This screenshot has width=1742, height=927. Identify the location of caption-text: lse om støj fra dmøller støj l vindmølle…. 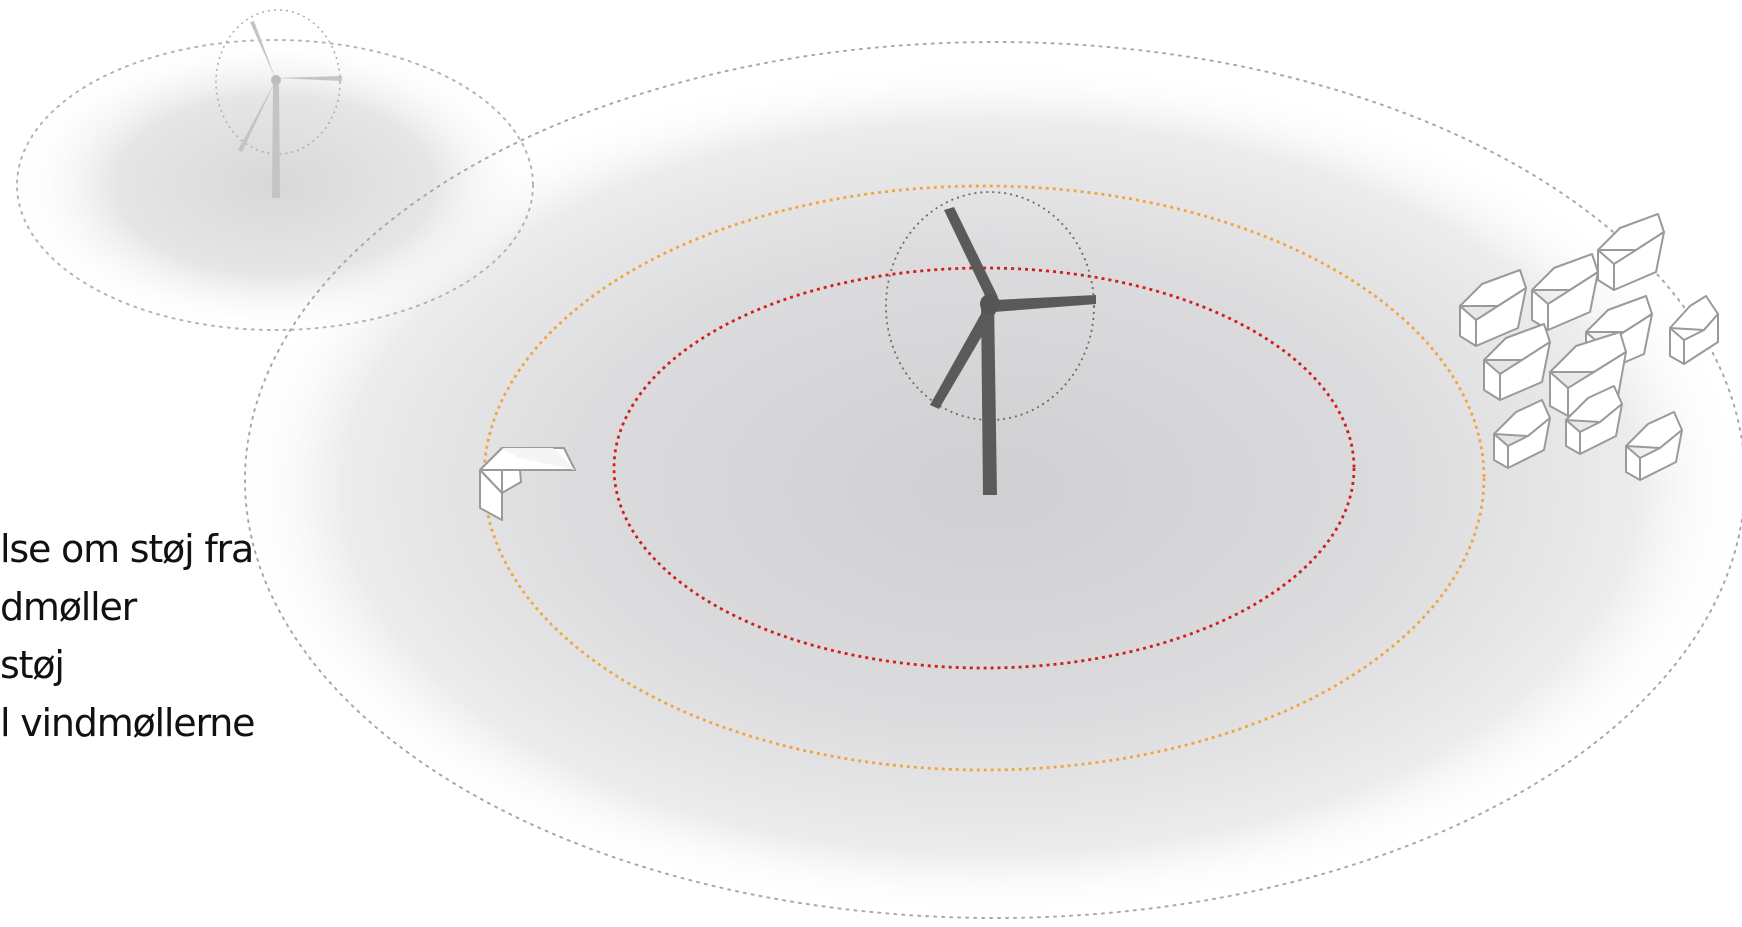
(127, 636).